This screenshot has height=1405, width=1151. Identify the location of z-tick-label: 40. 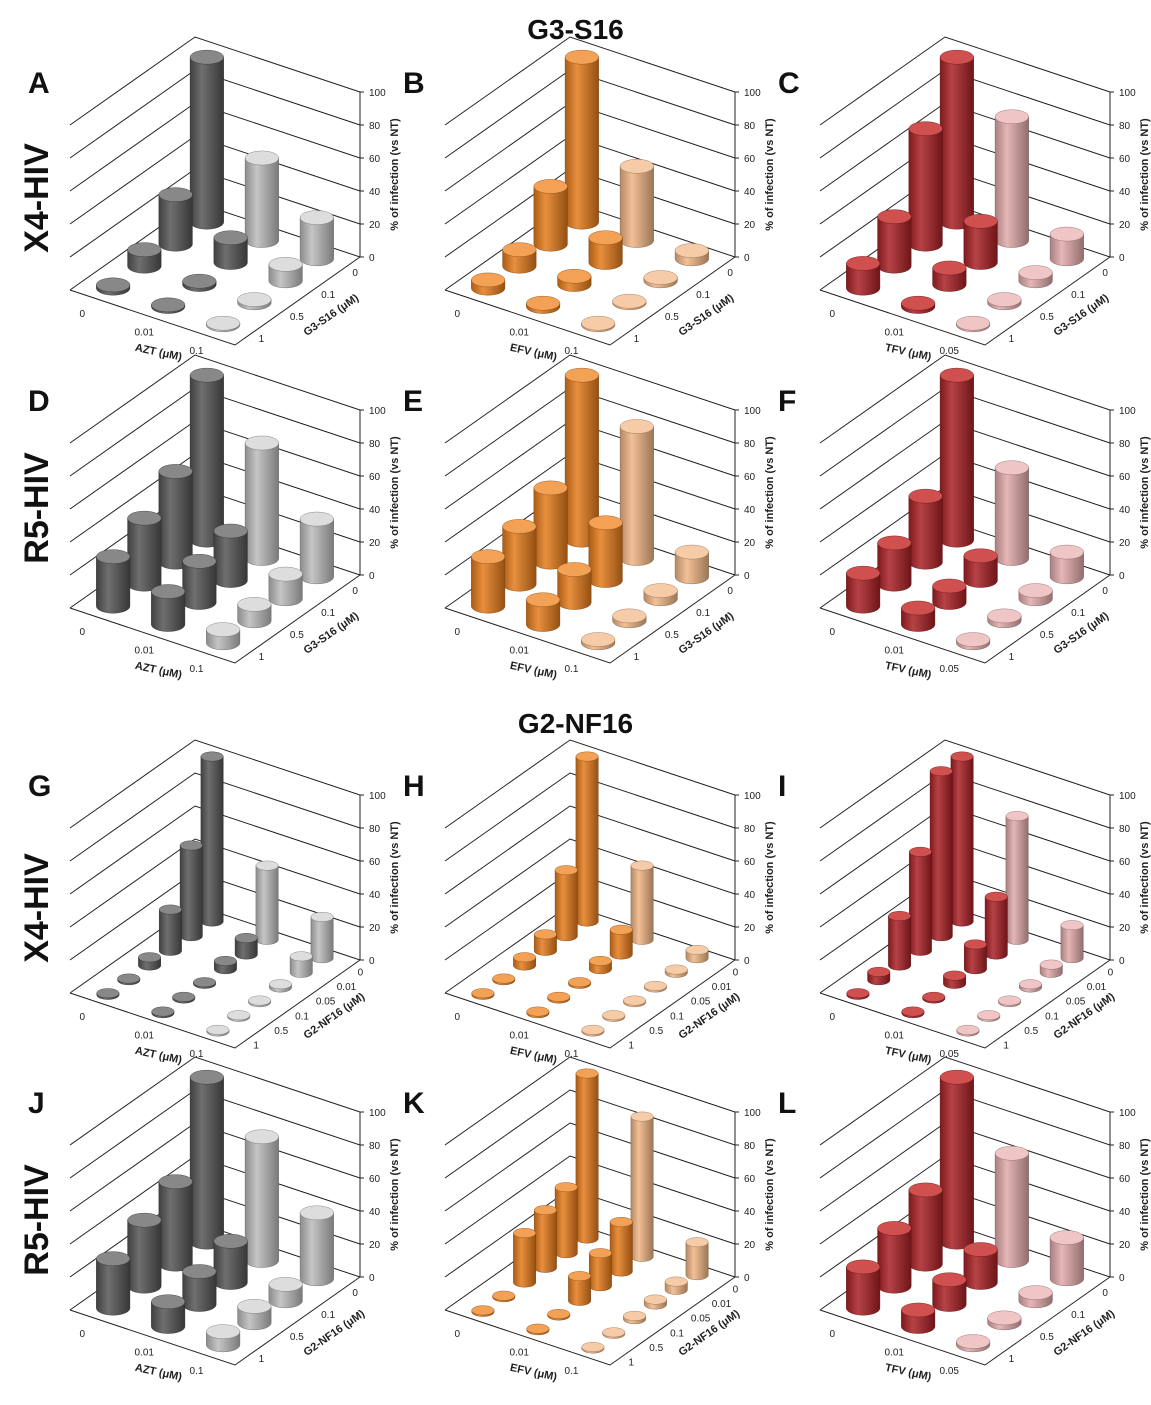
(375, 895).